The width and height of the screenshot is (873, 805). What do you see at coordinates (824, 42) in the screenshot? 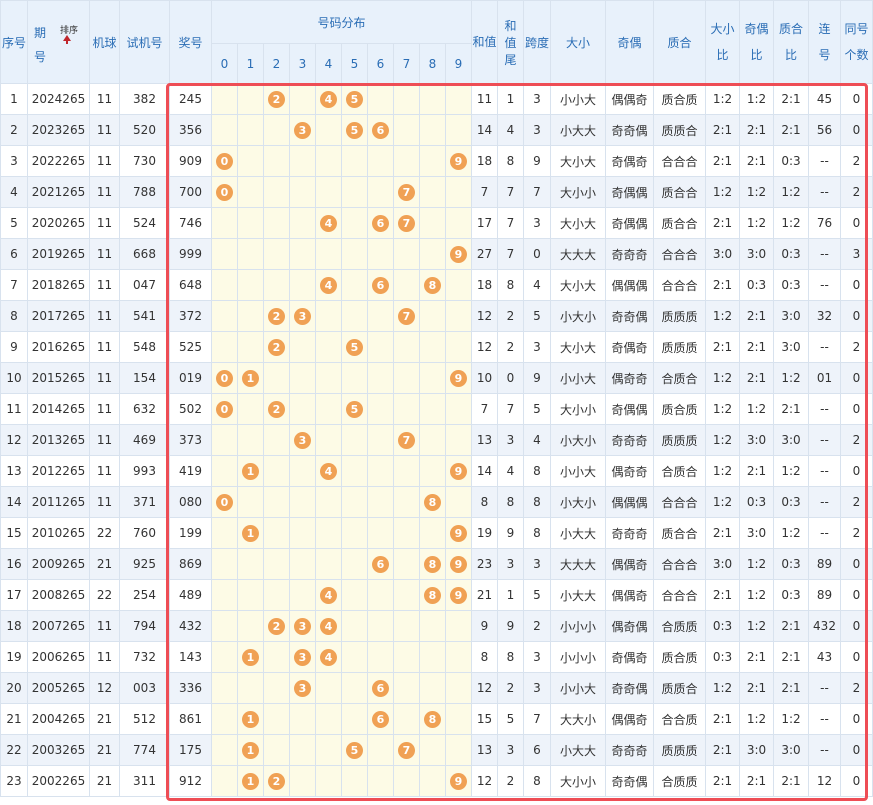
I see `header-consecutive: 连号` at bounding box center [824, 42].